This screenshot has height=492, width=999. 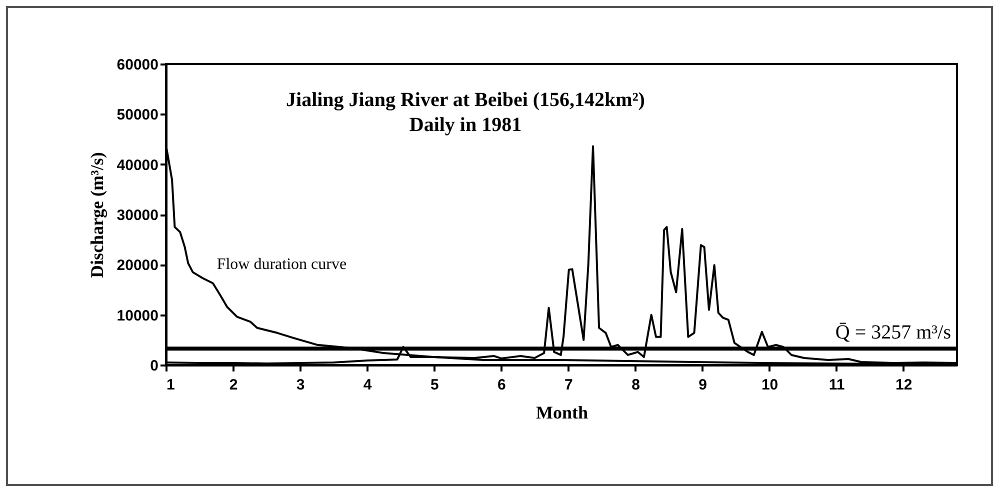 I want to click on y-tick-label: 30000, so click(x=137, y=215).